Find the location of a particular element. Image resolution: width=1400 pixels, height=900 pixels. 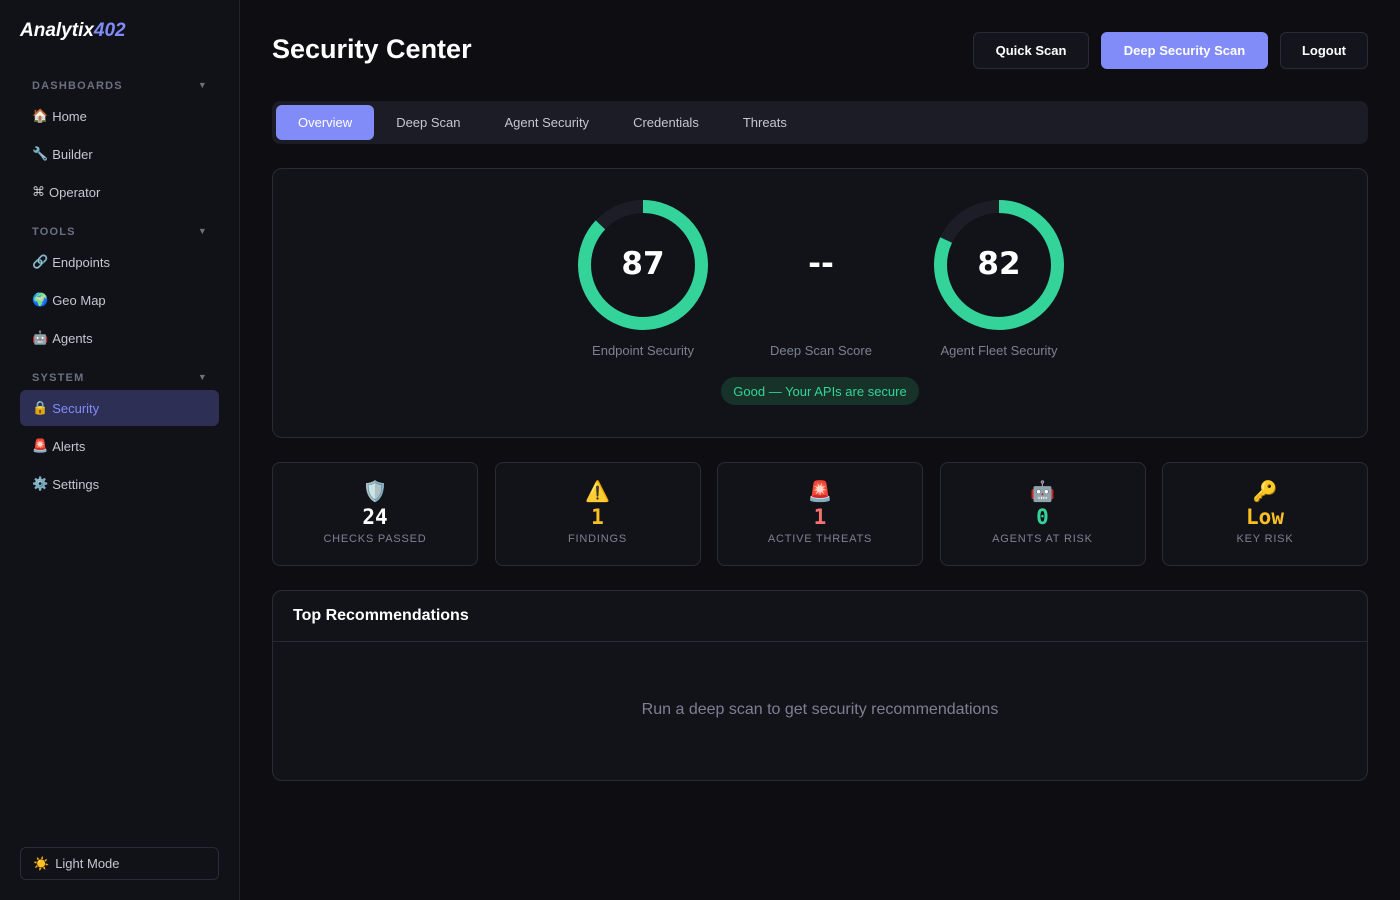

recommendations-title: Top Recommendations is located at coordinates (820, 616).